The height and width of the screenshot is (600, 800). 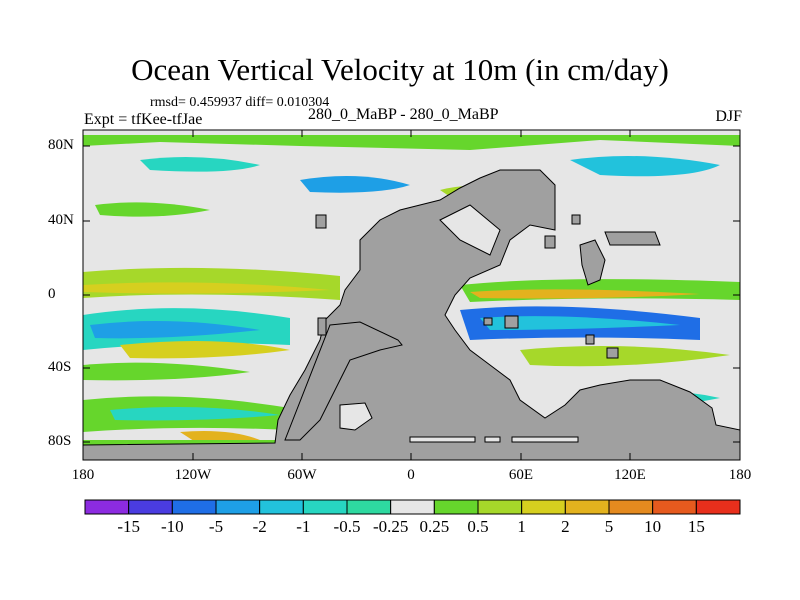 What do you see at coordinates (240, 102) in the screenshot?
I see `stats-label: rmsd= 0.459937 diff= 0.010304` at bounding box center [240, 102].